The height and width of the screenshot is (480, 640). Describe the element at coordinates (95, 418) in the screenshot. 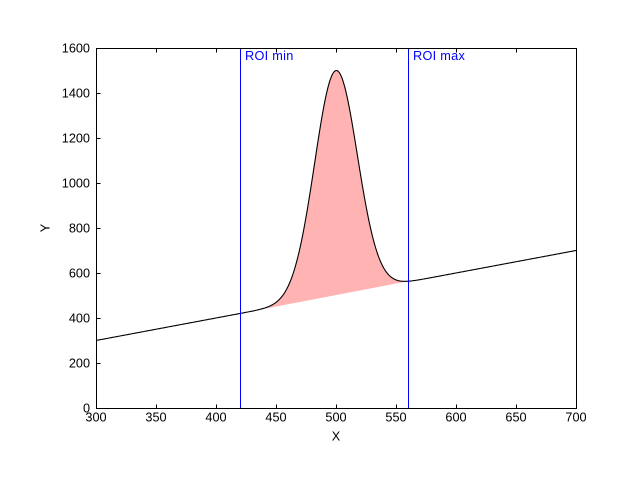

I see `svg-text: 300` at that location.